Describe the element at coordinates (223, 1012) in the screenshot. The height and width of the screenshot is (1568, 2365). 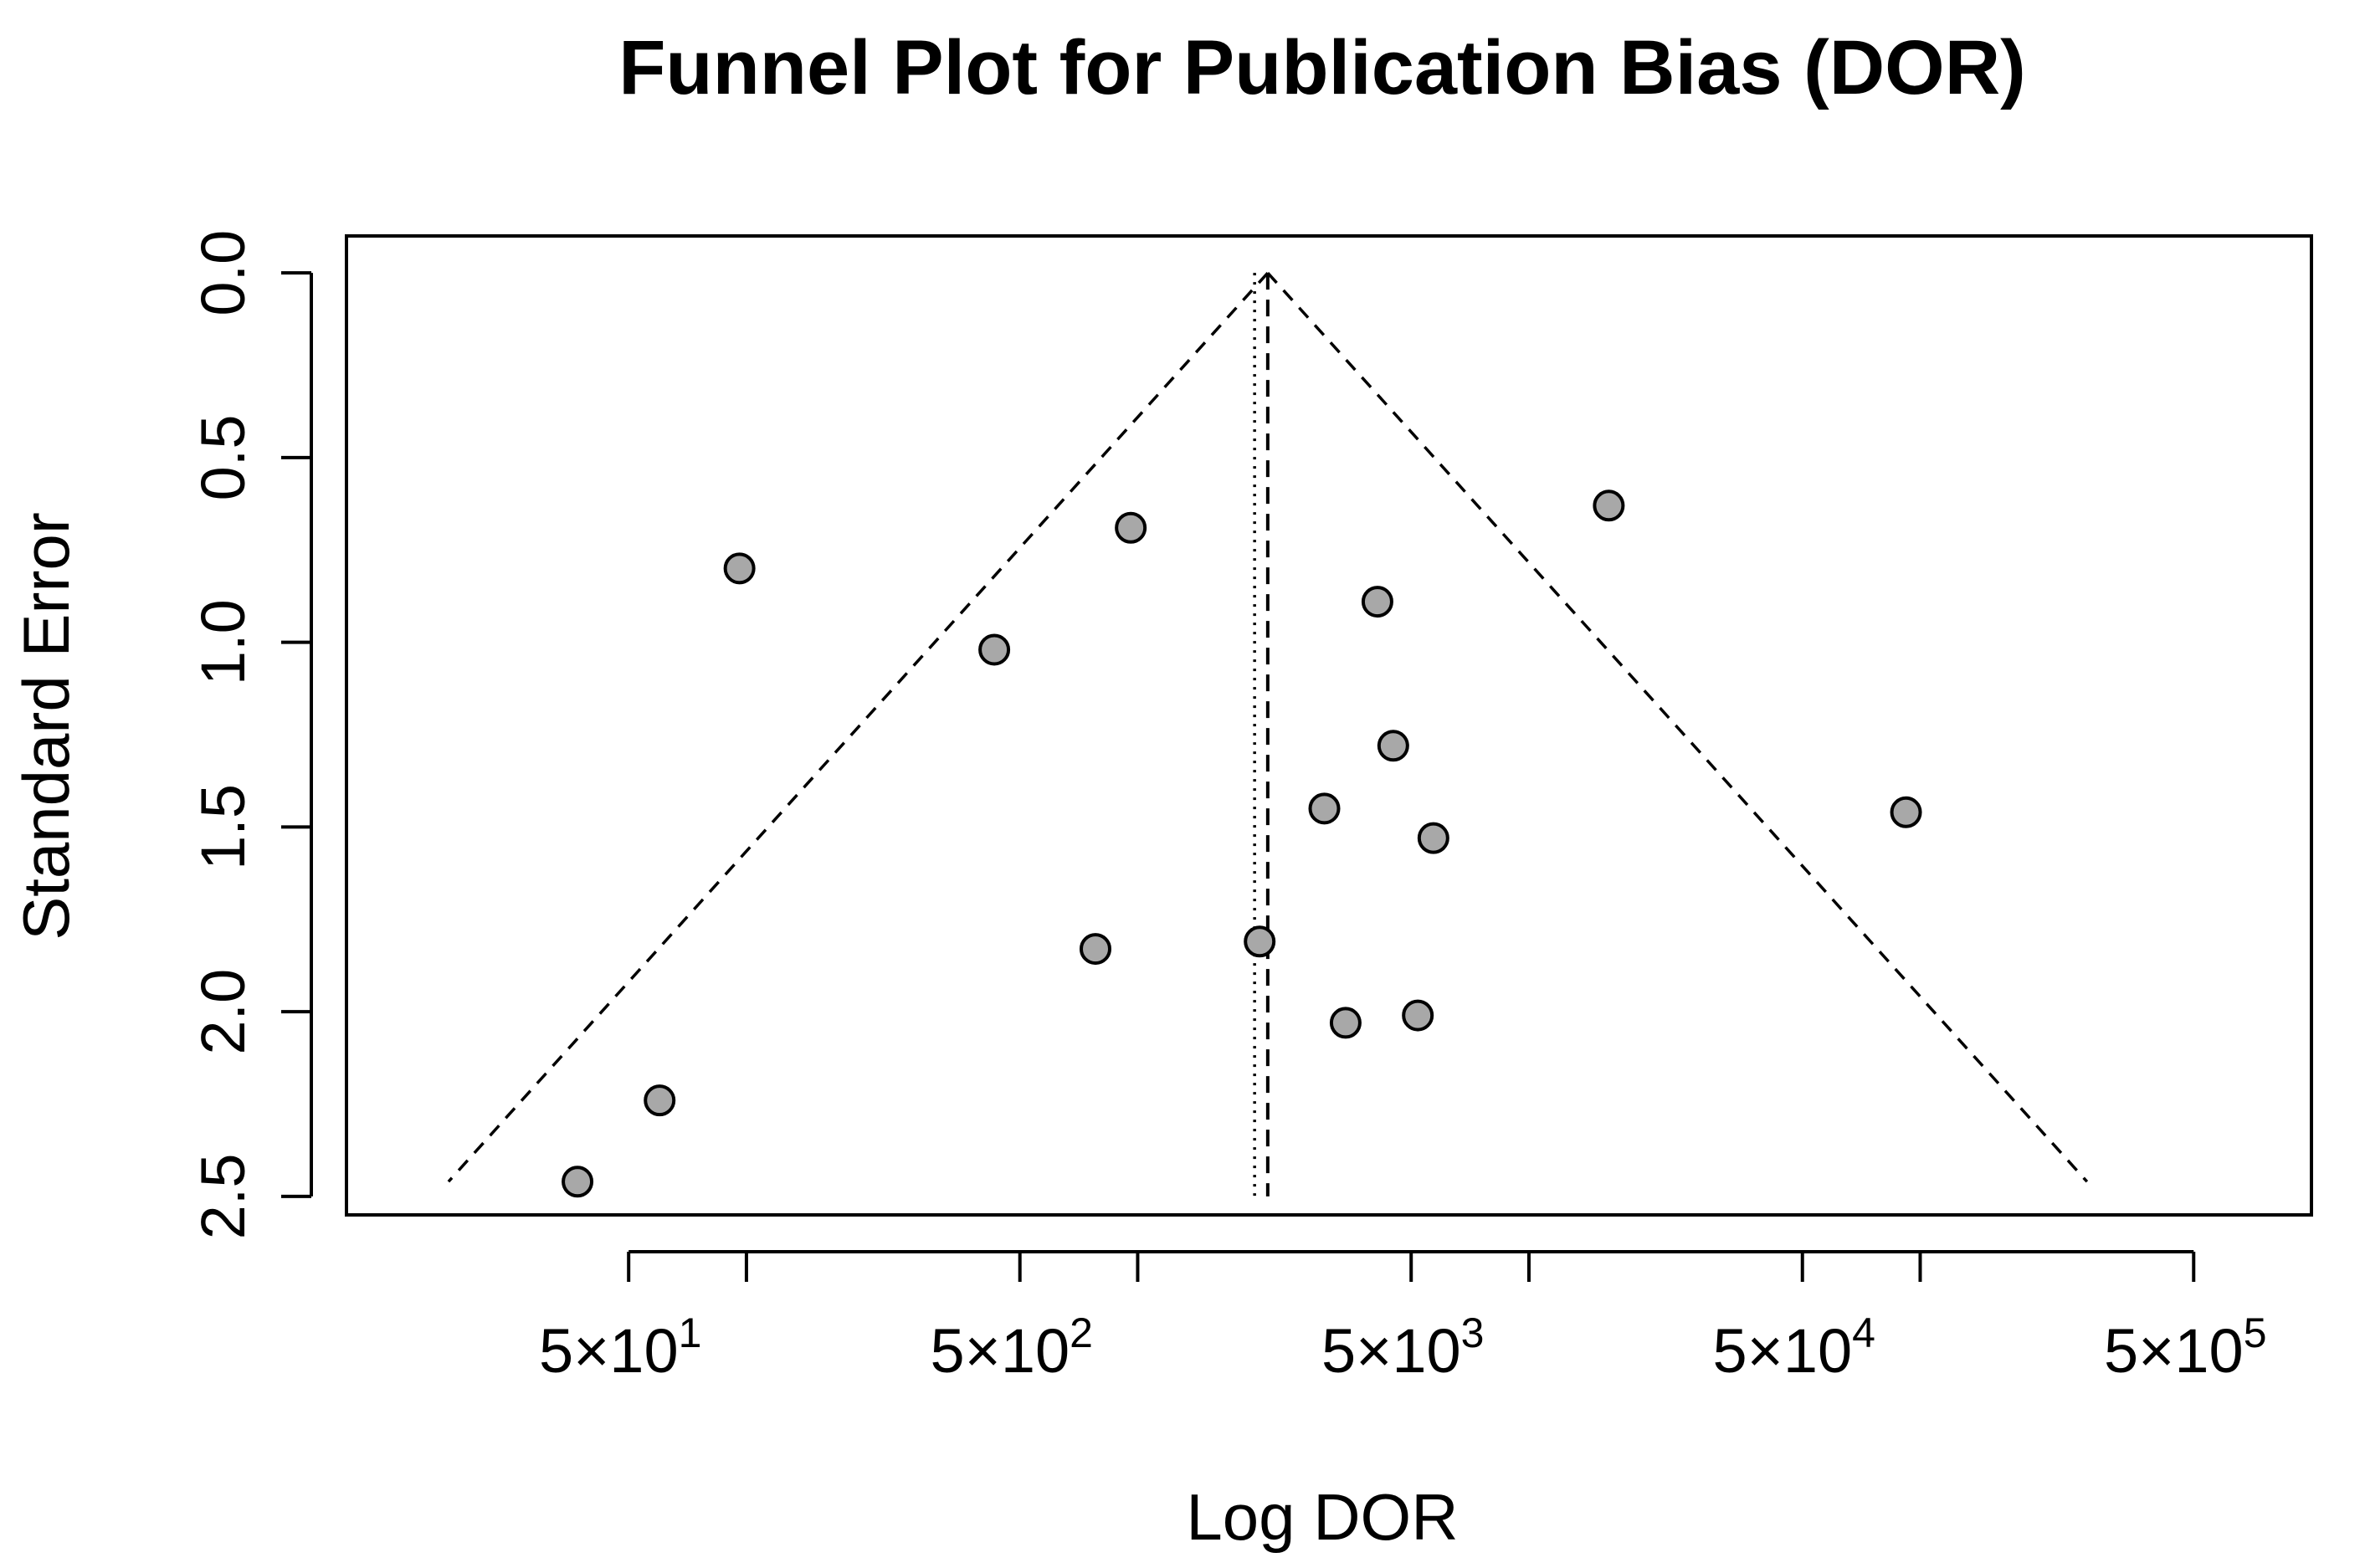
I see `y-tick-label: 2.0` at that location.